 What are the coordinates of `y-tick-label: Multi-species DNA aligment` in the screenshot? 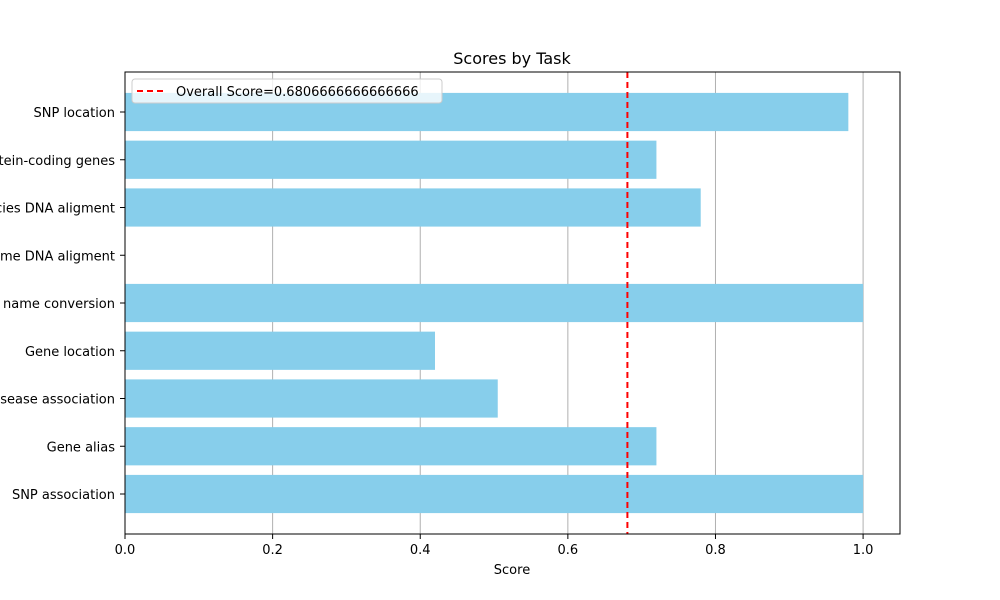 It's located at (57, 209).